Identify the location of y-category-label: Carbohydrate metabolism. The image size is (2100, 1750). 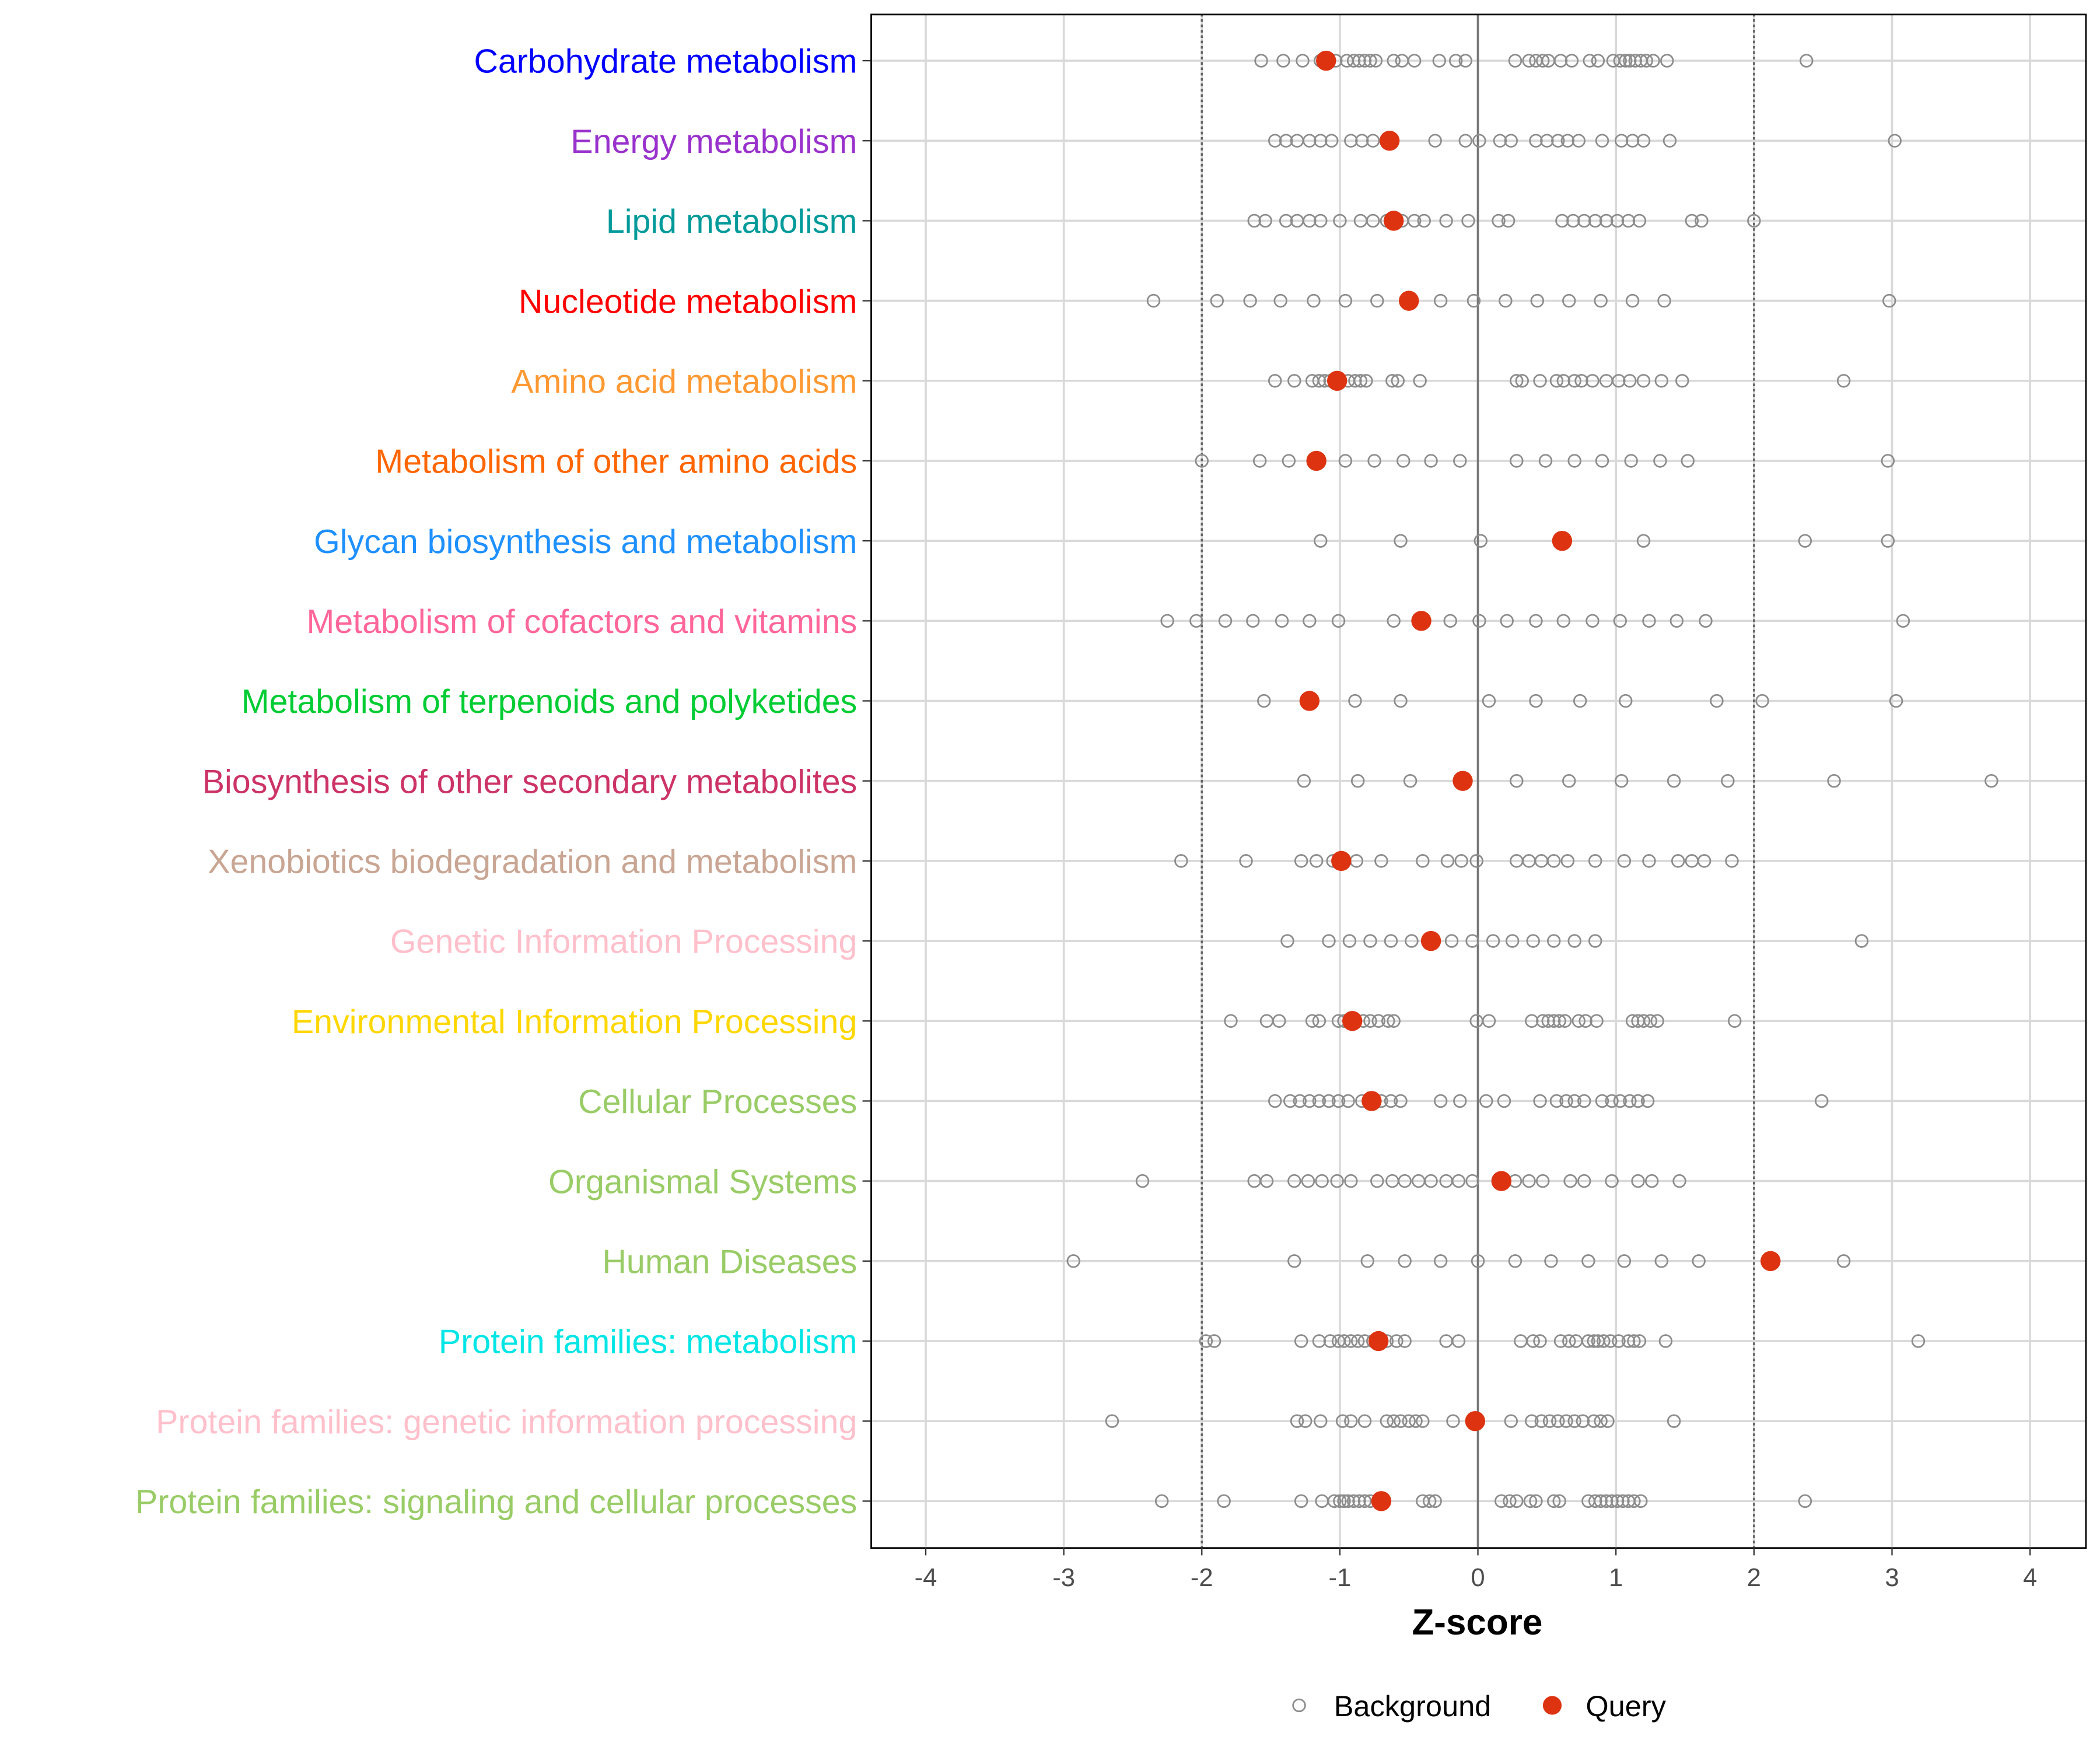
(666, 61).